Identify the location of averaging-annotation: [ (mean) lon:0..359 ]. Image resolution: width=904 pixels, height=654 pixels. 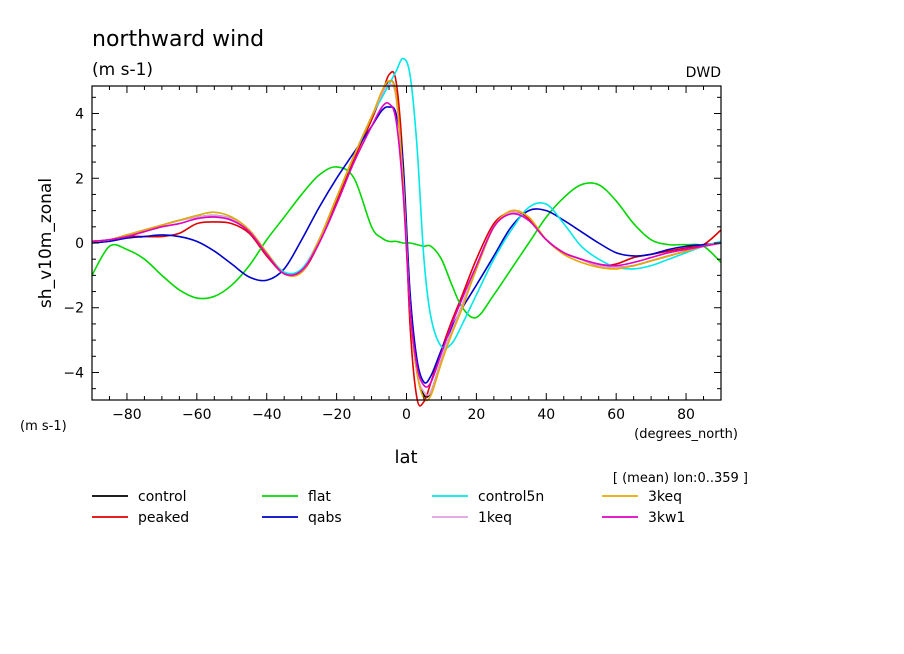
(680, 478).